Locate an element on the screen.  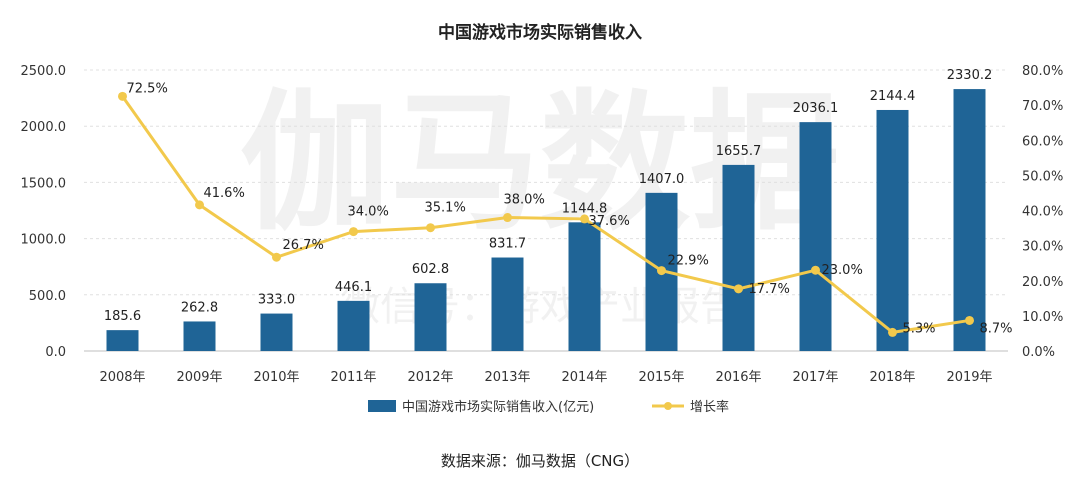
bar-value-label: 1655.7 is located at coordinates (739, 151).